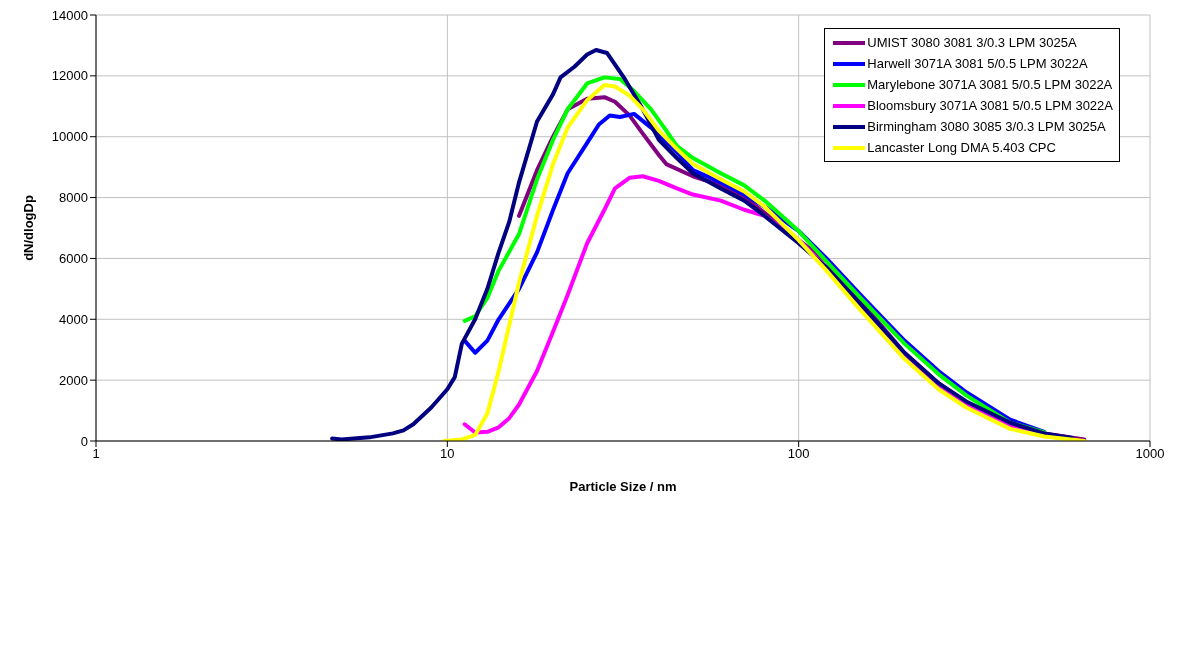  What do you see at coordinates (73, 319) in the screenshot?
I see `y-tick-label: 4000` at bounding box center [73, 319].